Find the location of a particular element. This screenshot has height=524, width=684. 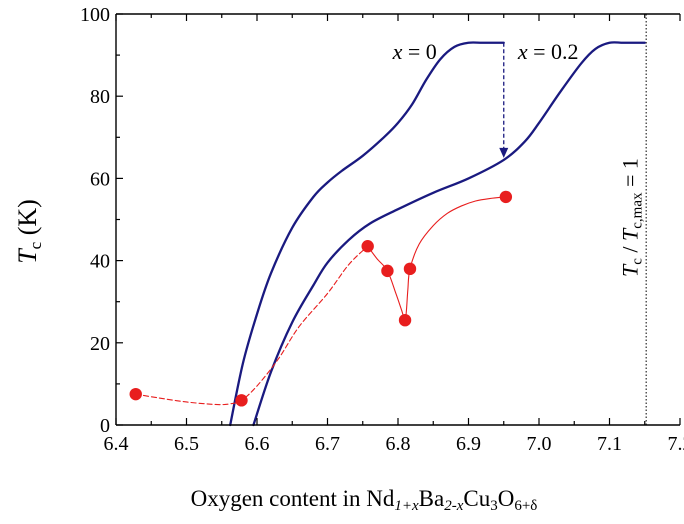

x-axis-label-part: O is located at coordinates (506, 498).